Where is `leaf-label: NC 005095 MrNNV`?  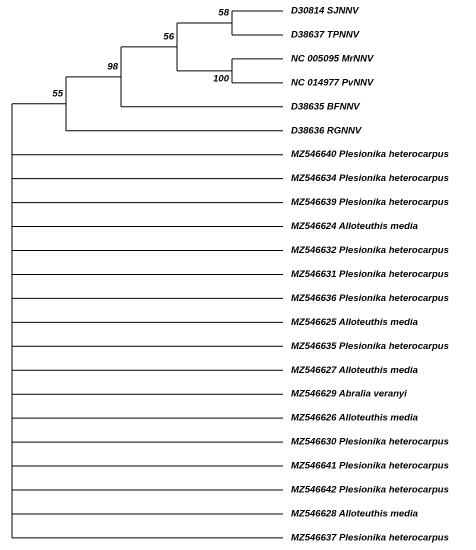 leaf-label: NC 005095 MrNNV is located at coordinates (332, 58).